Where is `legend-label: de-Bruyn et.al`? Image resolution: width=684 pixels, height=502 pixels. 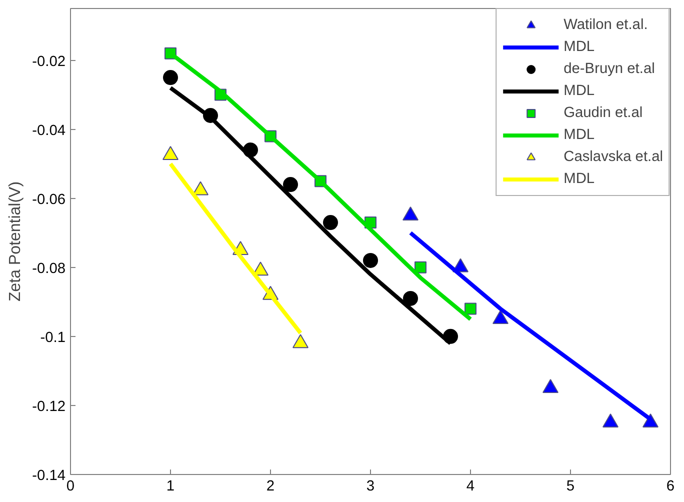 legend-label: de-Bruyn et.al is located at coordinates (609, 69).